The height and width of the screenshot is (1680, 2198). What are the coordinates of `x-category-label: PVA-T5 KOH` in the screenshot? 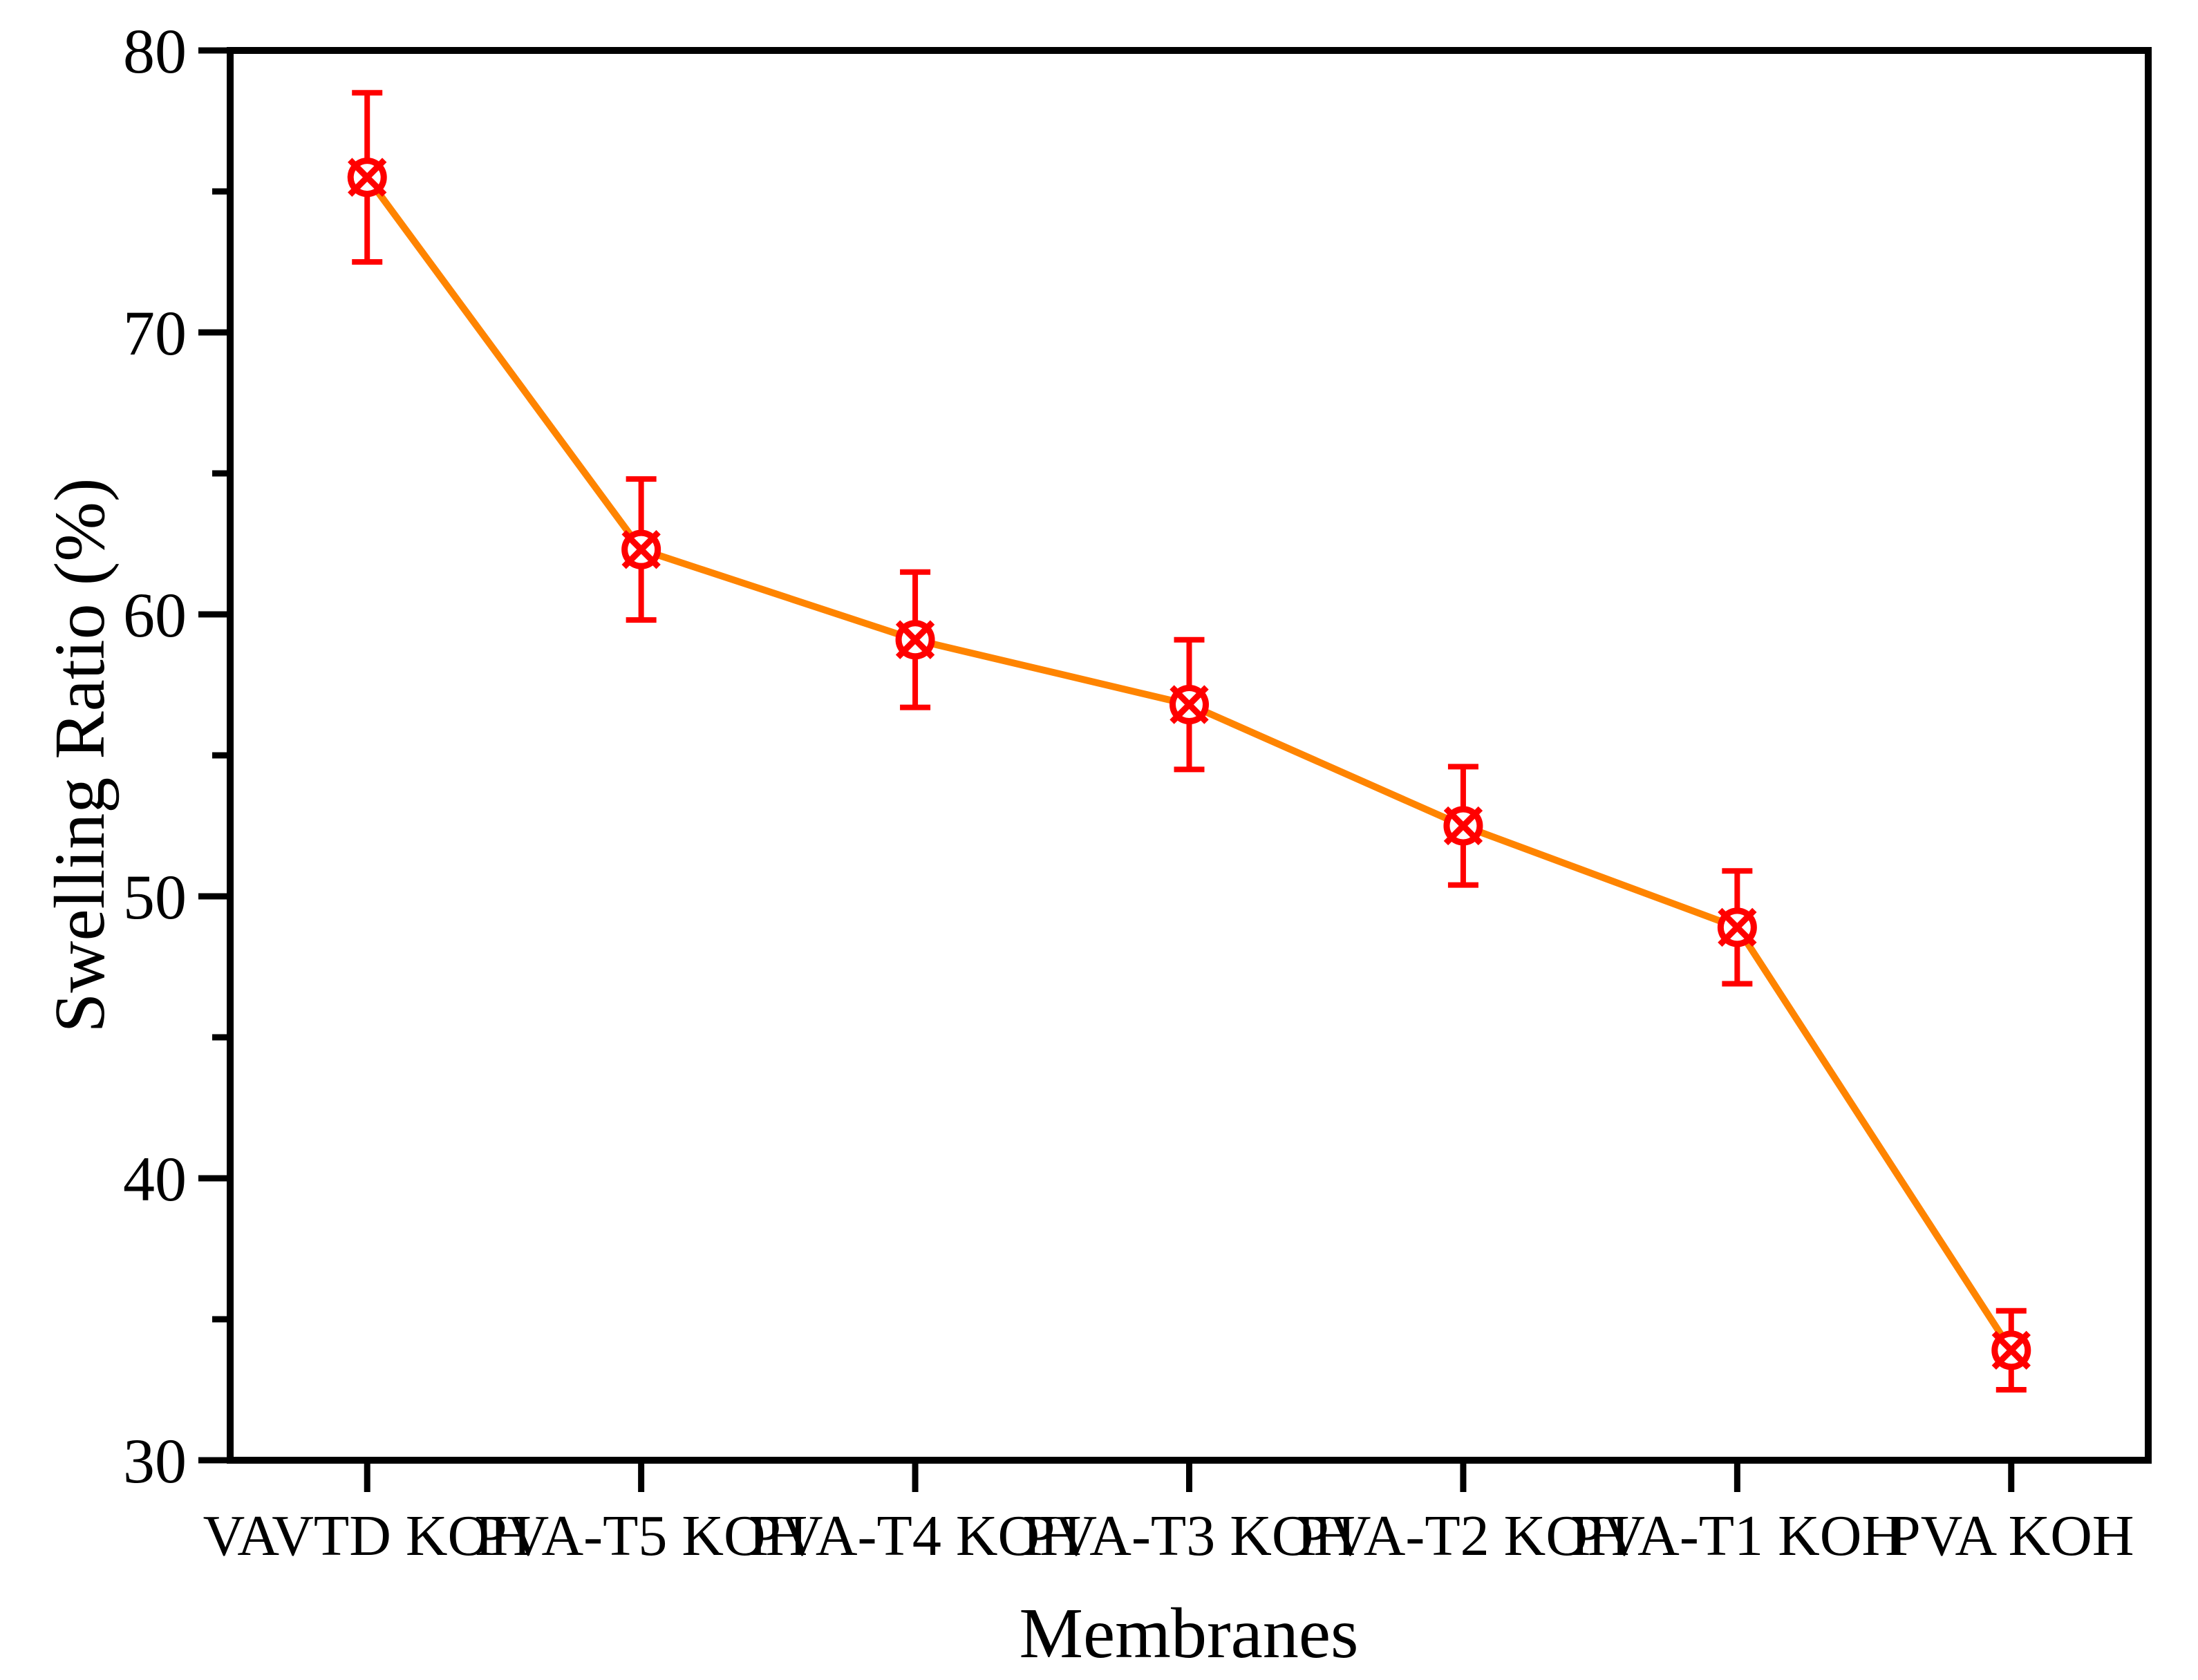 It's located at (641, 1536).